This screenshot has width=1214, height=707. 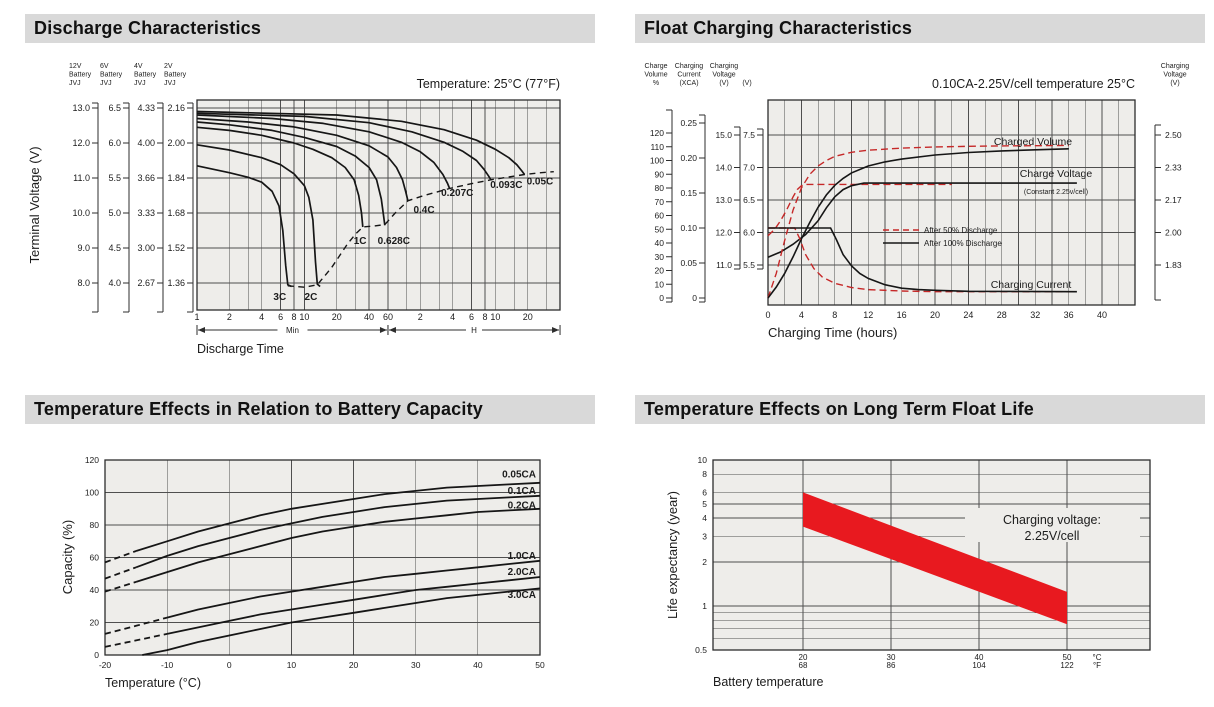 I want to click on y-tick-label: 0.05, so click(x=688, y=263).